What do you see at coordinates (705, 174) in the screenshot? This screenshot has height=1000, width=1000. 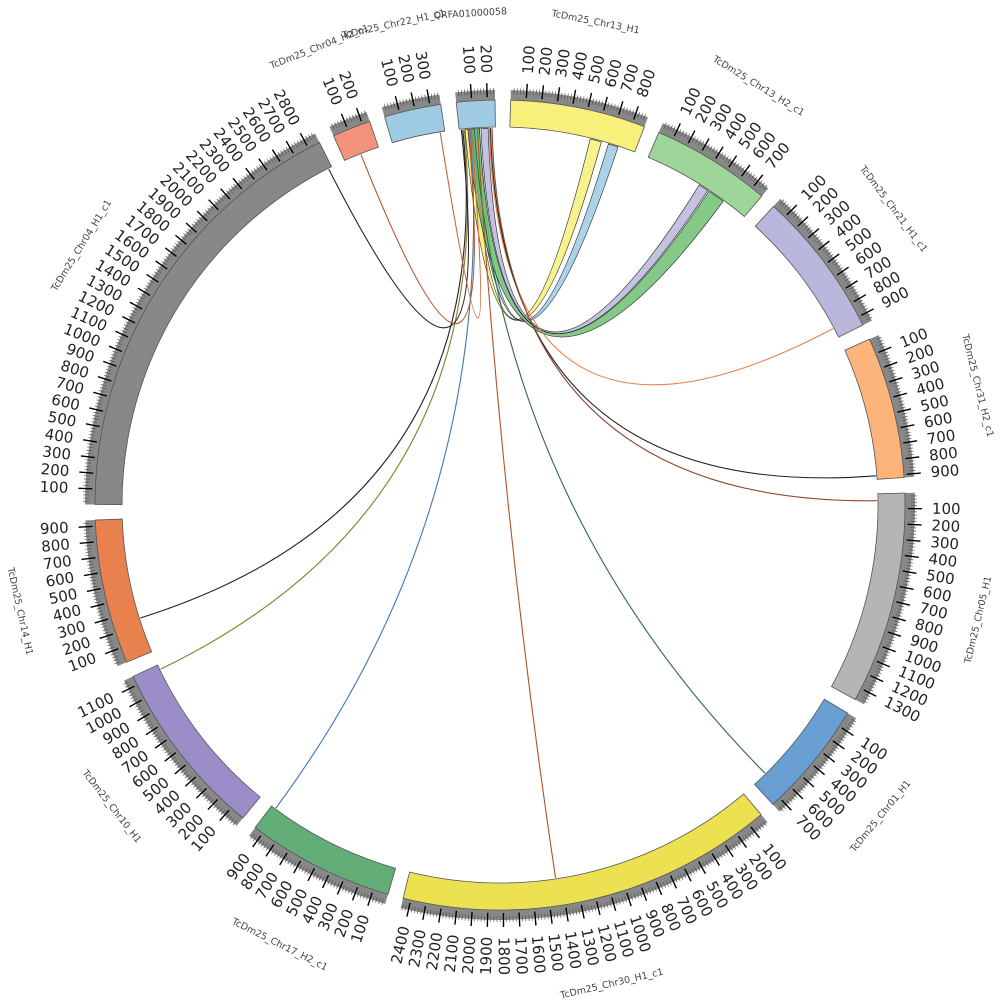 I see `chromosome-band` at bounding box center [705, 174].